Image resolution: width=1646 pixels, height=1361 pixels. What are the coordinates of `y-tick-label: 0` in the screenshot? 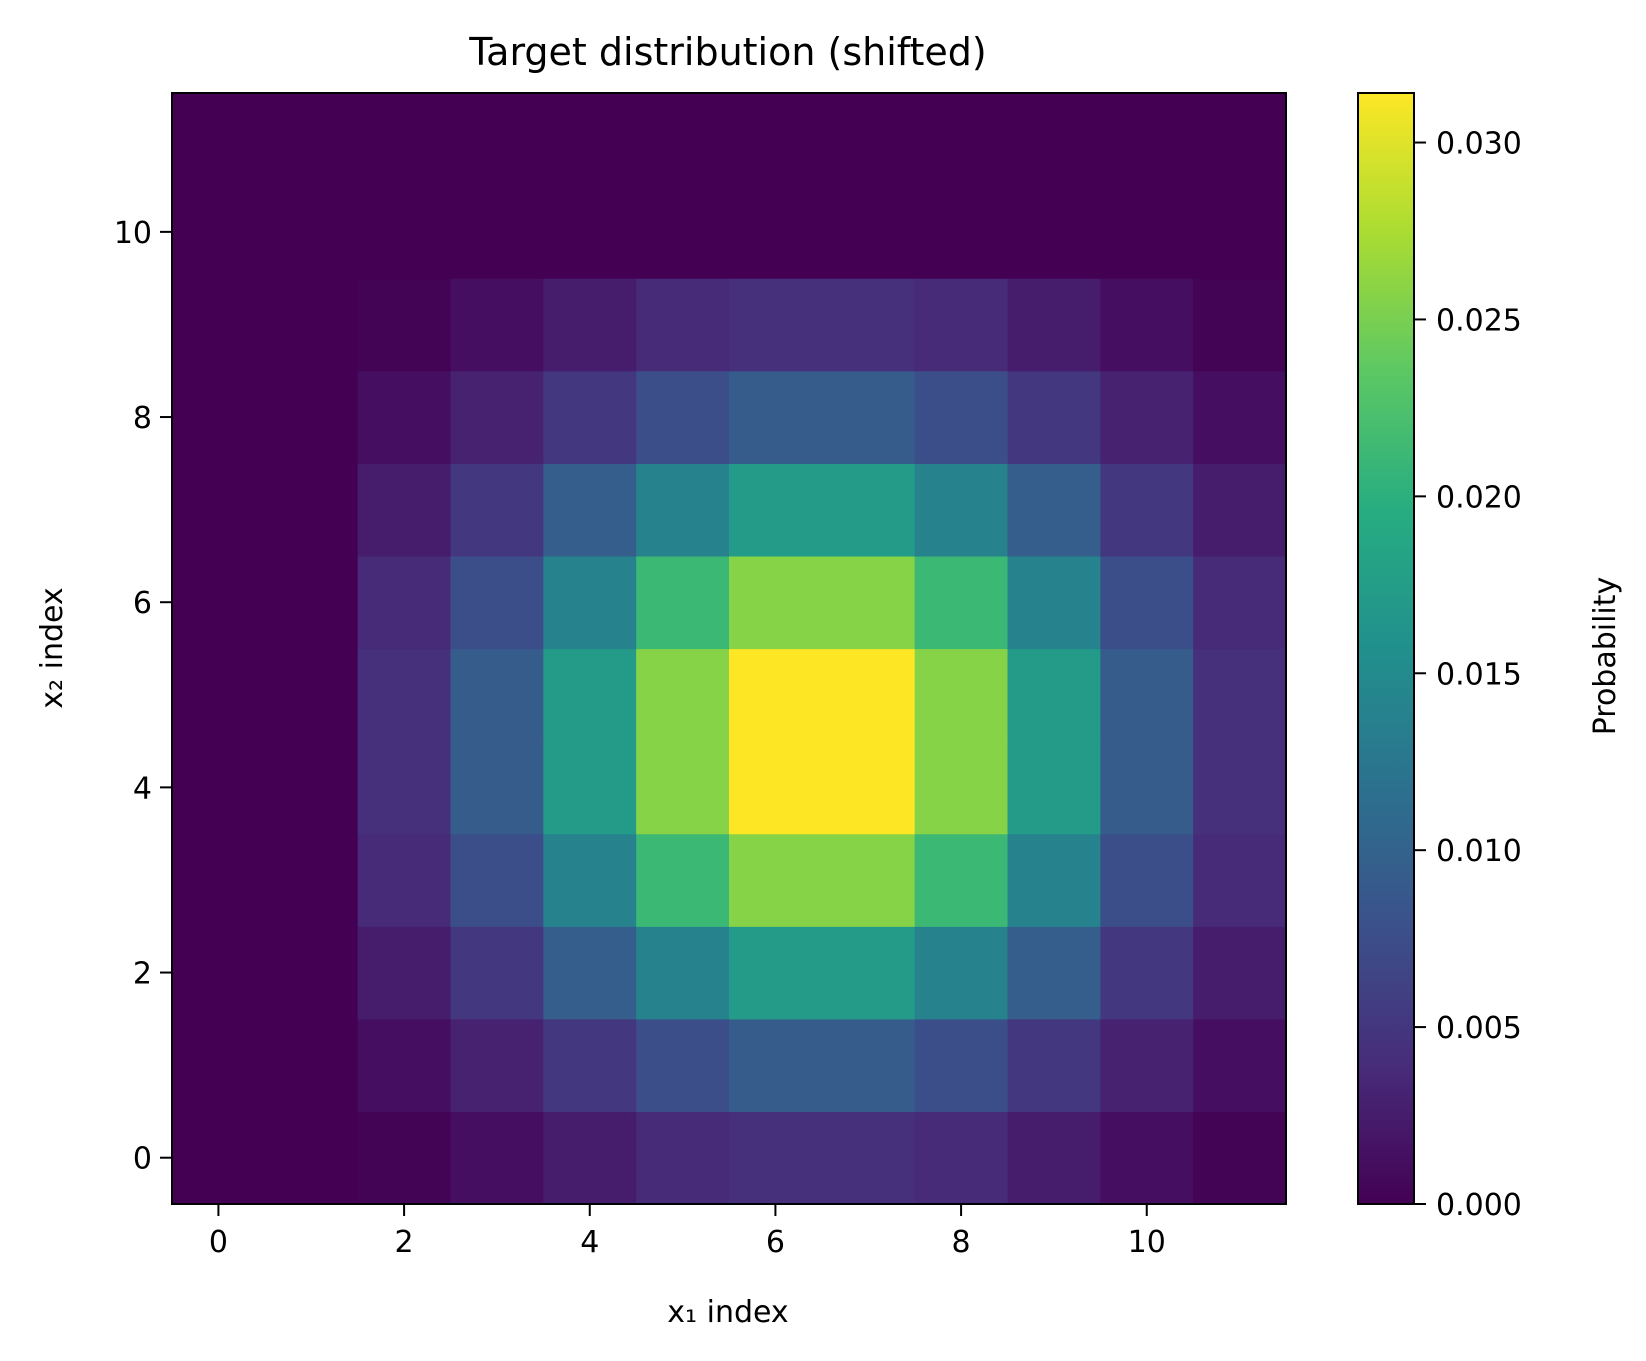 It's located at (142, 1159).